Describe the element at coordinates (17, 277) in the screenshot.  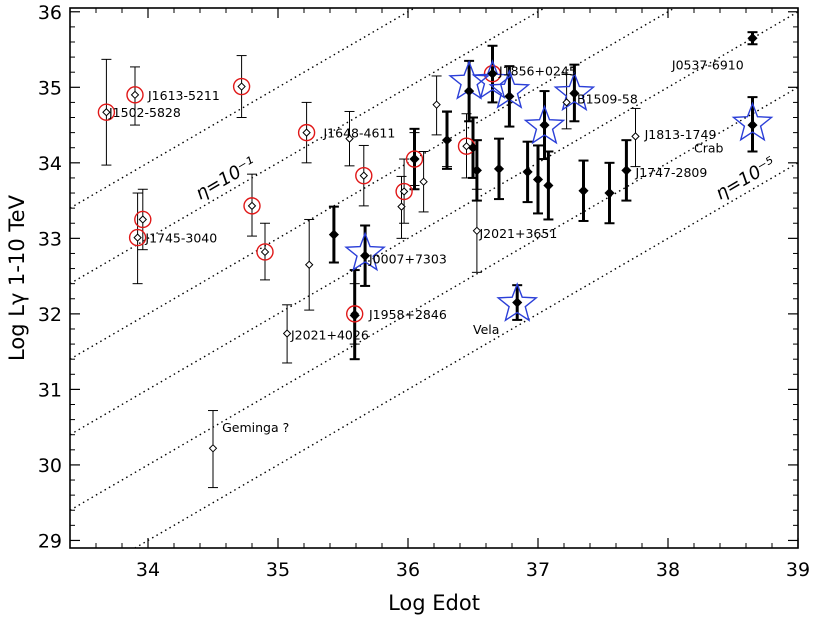
I see `y-axis-title: Log Lγ 1-10 TeV` at that location.